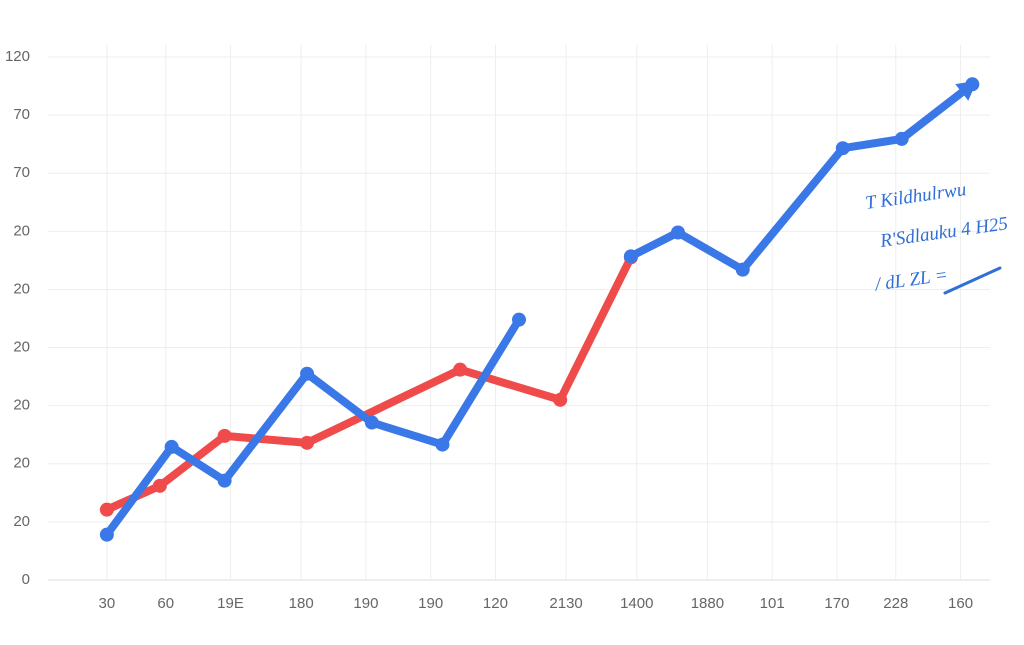 This screenshot has width=1024, height=645. What do you see at coordinates (636, 603) in the screenshot?
I see `x-tick-label: 1400` at bounding box center [636, 603].